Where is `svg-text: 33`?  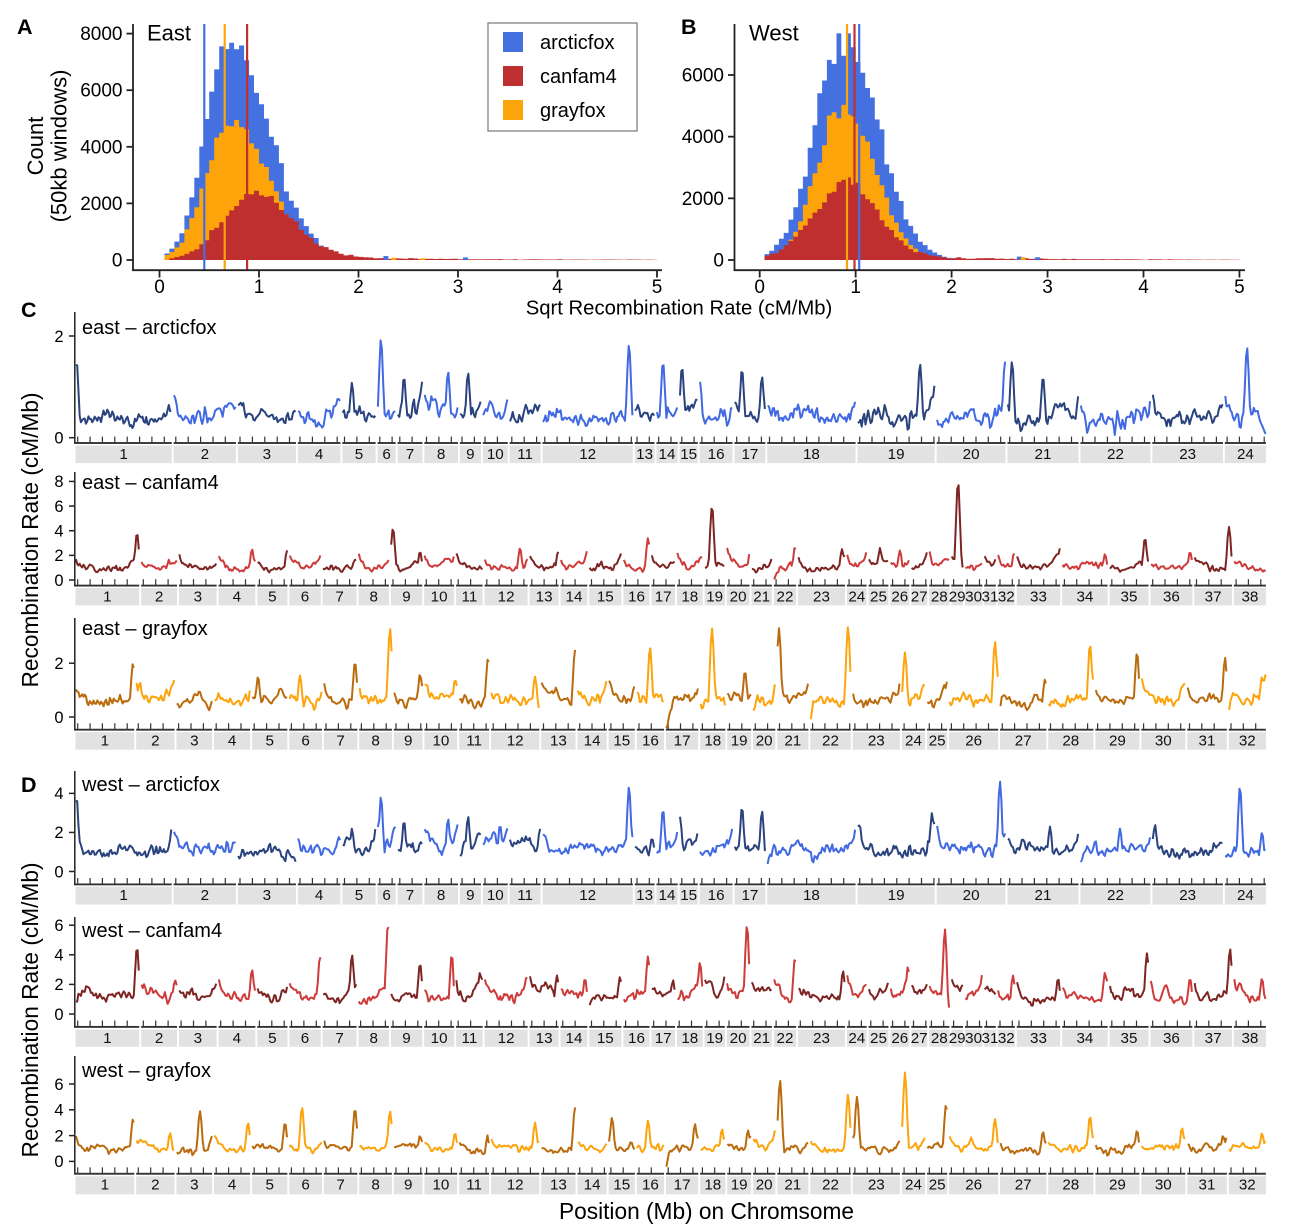
svg-text: 33 is located at coordinates (1038, 596).